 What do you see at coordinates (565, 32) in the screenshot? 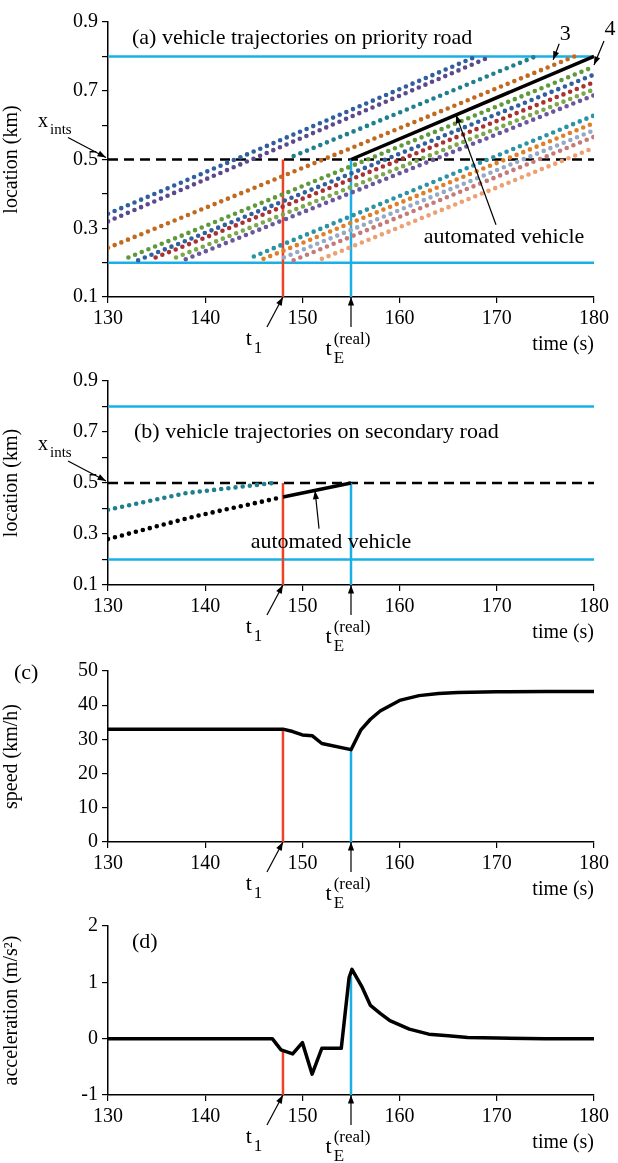
I see `annotation: 3` at bounding box center [565, 32].